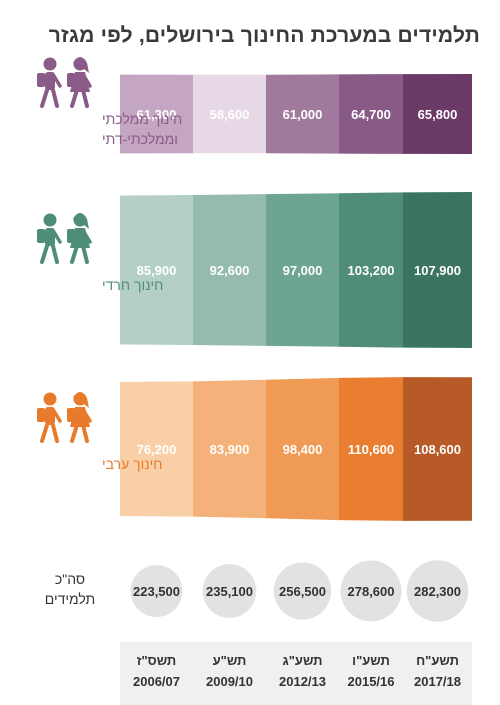 The image size is (500, 705). I want to click on totals-label: תלמידים, so click(70, 599).